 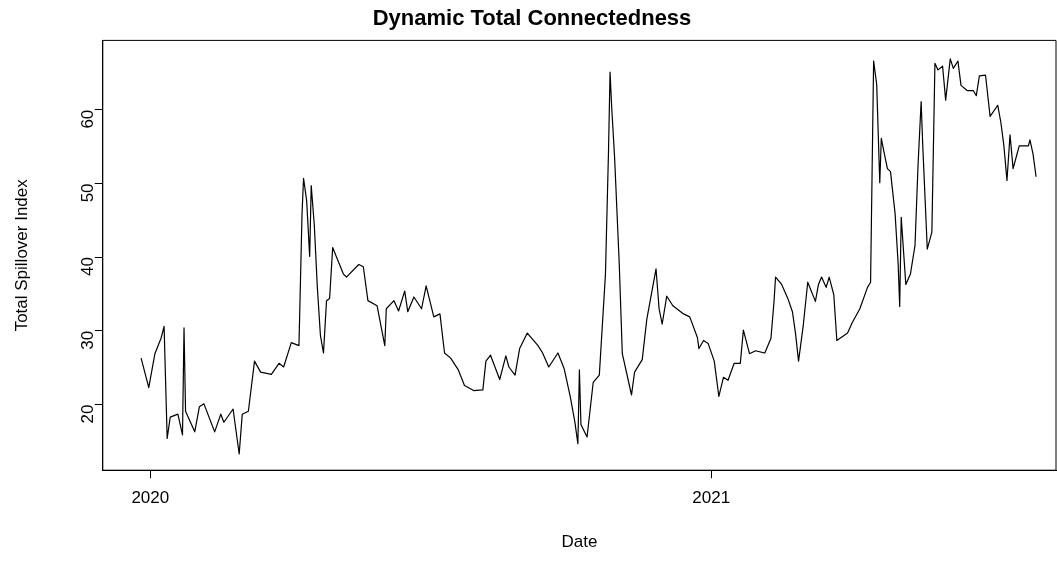 I want to click on y-tick-label: 60, so click(x=88, y=119).